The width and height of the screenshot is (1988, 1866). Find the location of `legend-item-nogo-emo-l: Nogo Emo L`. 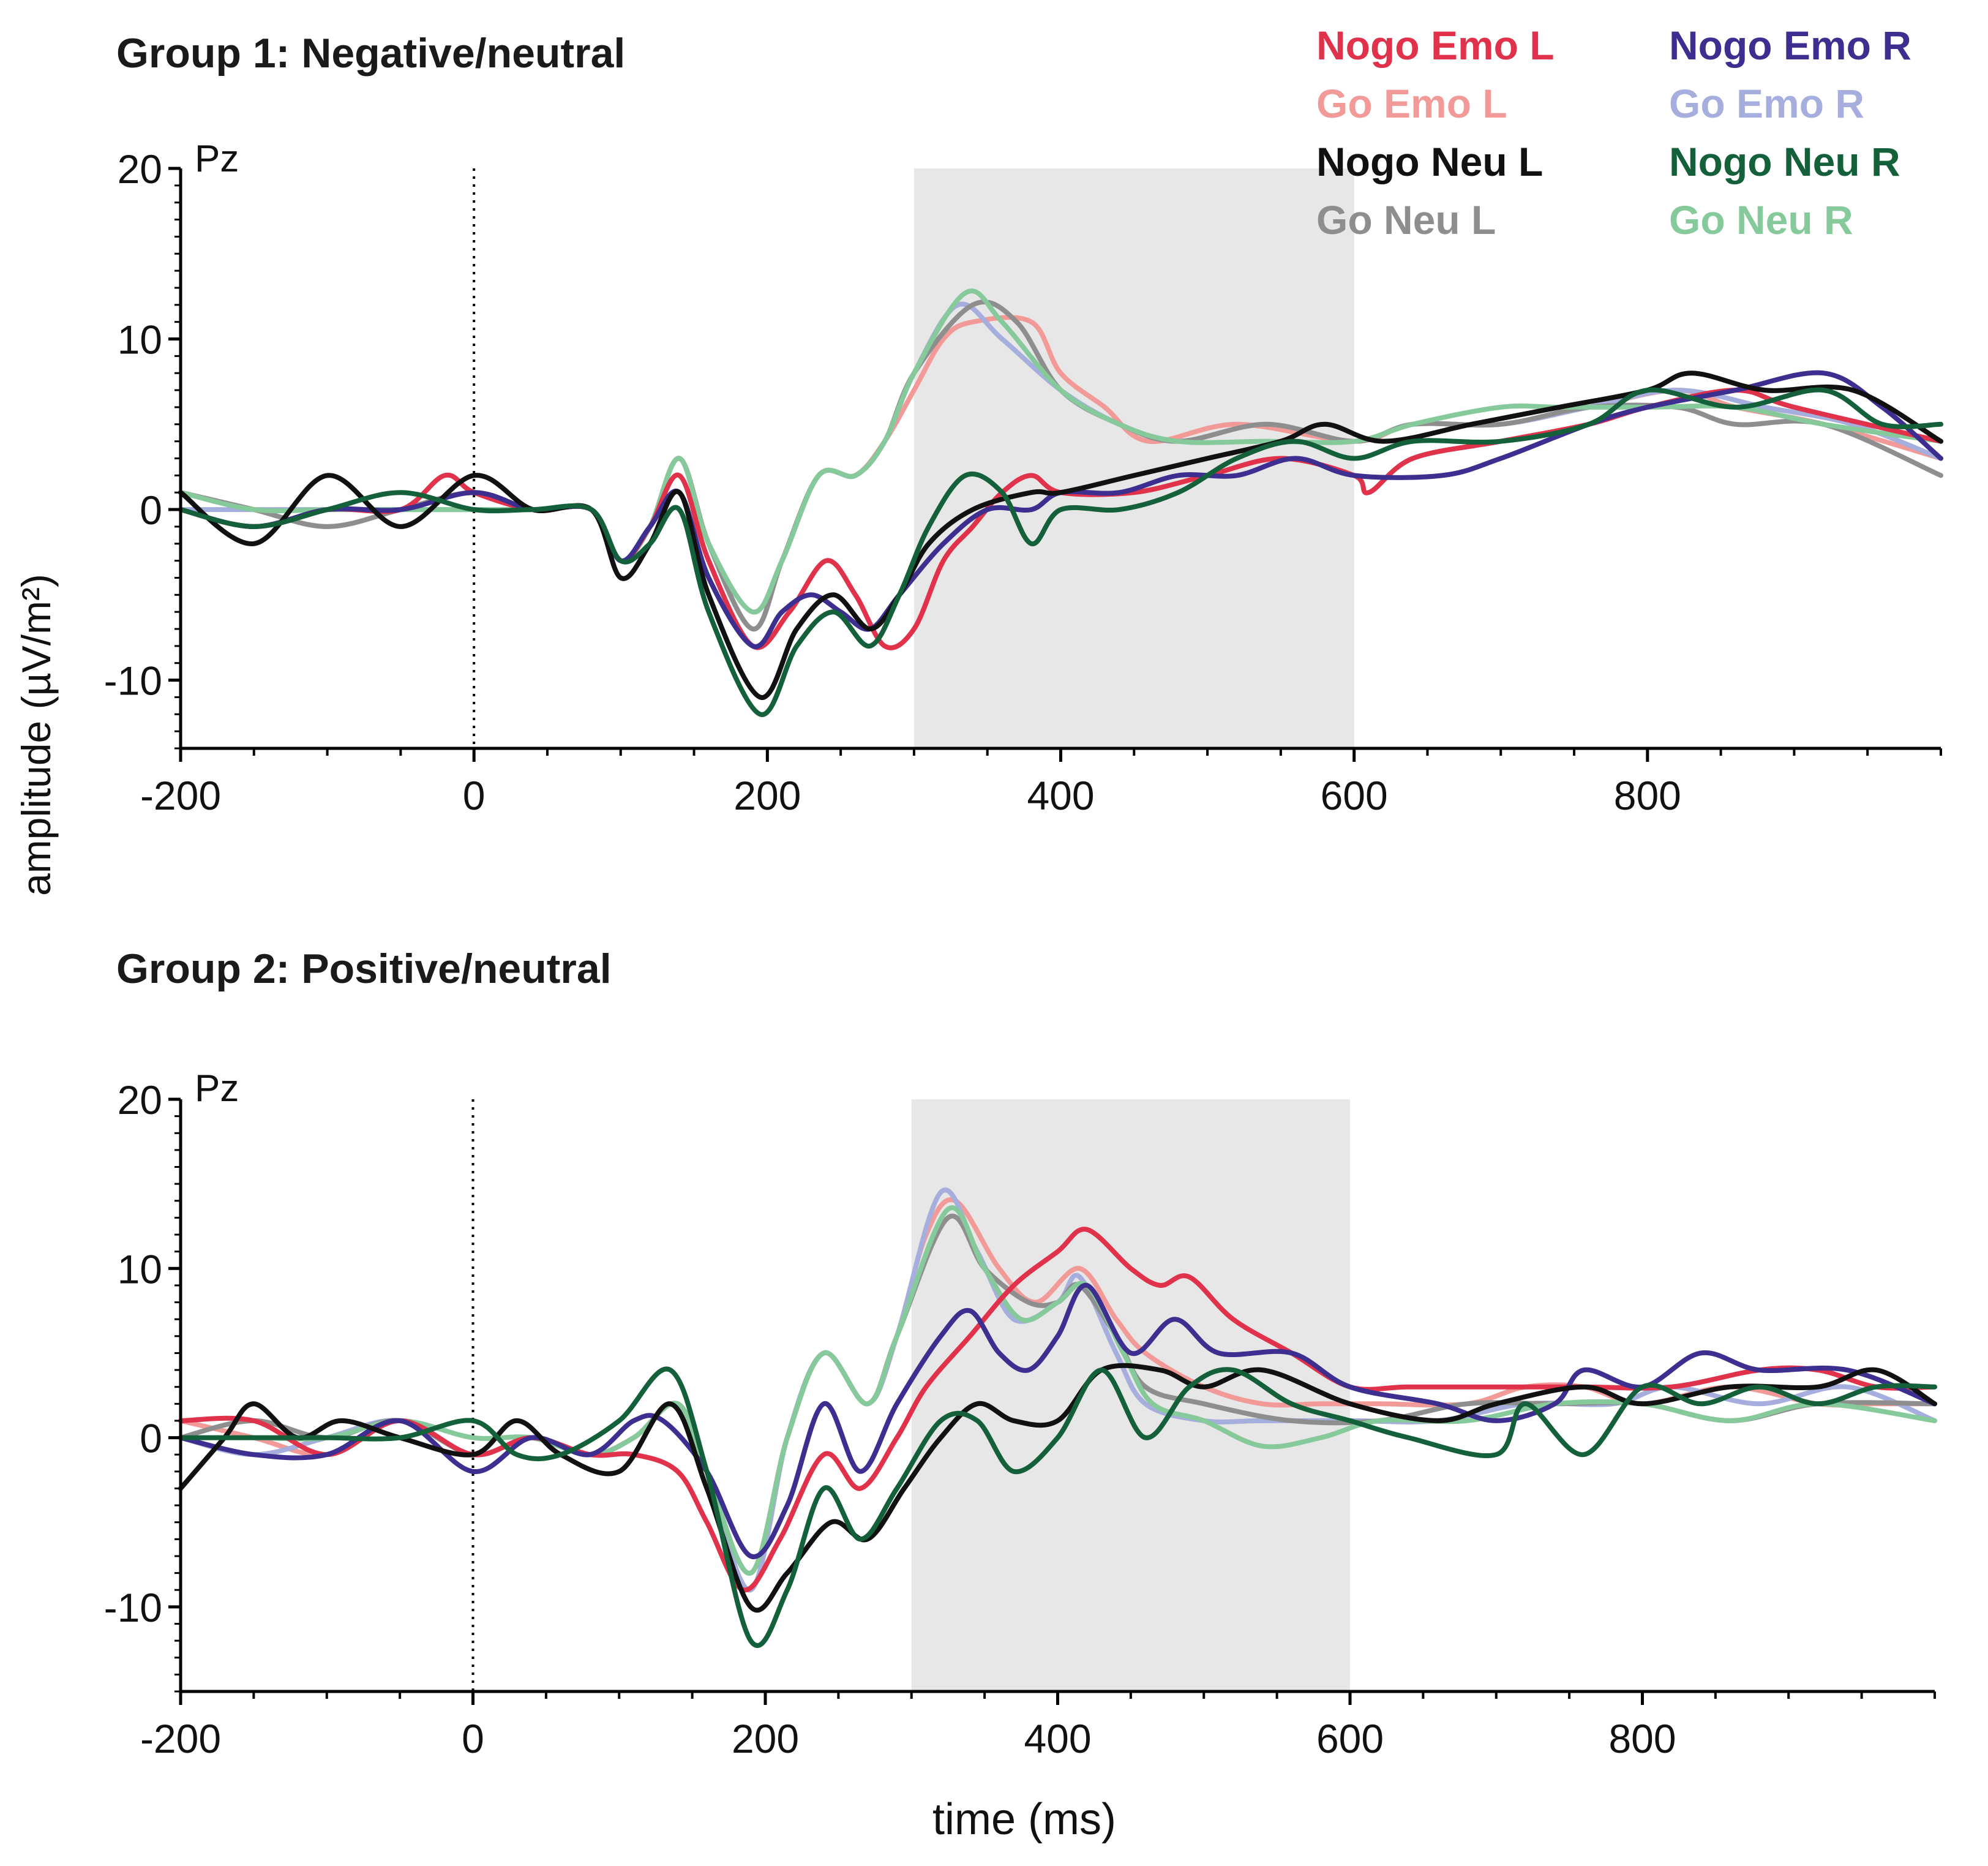

legend-item-nogo-emo-l: Nogo Emo L is located at coordinates (1435, 45).